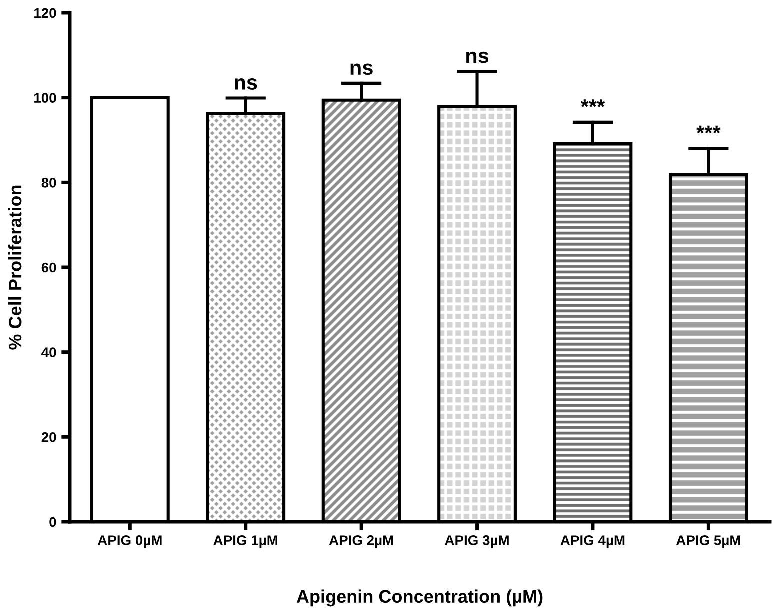 The image size is (776, 615). What do you see at coordinates (419, 598) in the screenshot?
I see `x-axis-title: Apigenin Concentration (µM)` at bounding box center [419, 598].